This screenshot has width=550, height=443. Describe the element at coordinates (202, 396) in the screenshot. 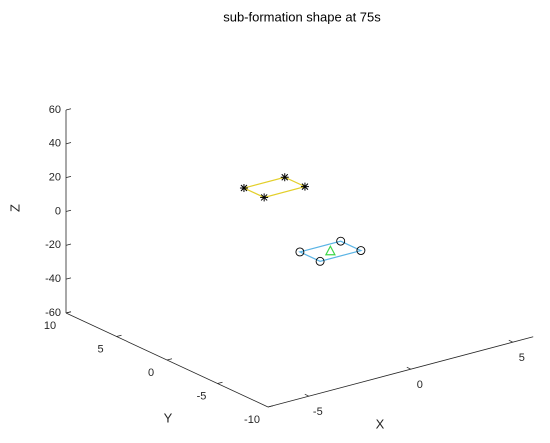

I see `y-tick-label: -5` at that location.